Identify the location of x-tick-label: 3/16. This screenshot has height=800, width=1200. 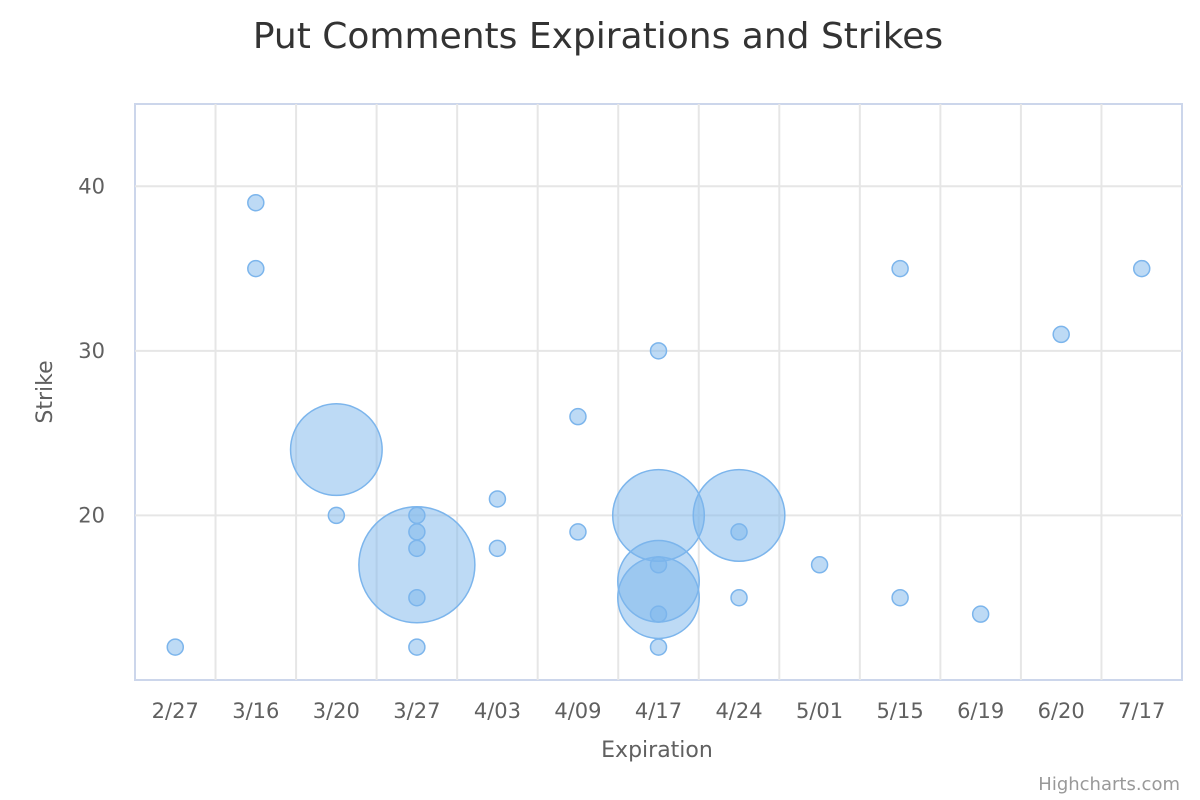
(255, 711).